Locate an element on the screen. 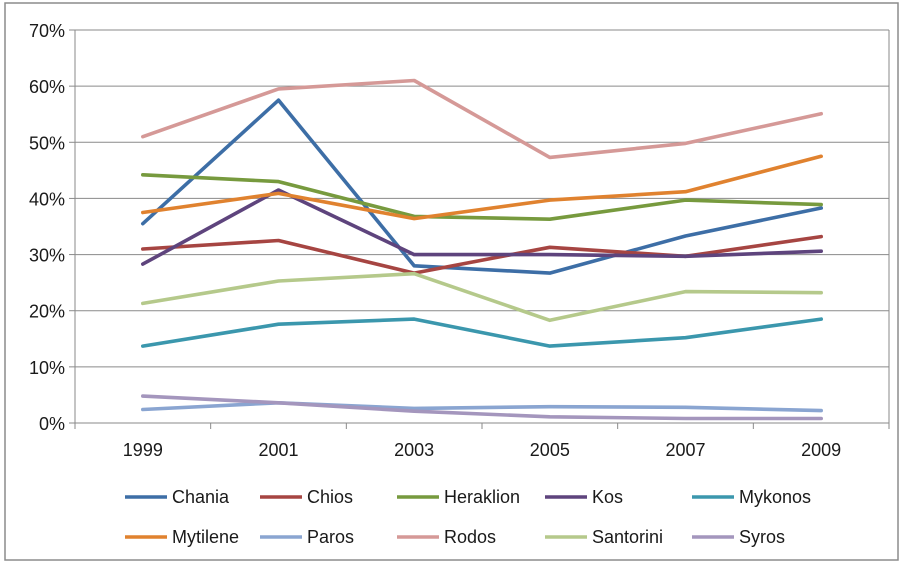  x-tick-label: 2009 is located at coordinates (821, 450).